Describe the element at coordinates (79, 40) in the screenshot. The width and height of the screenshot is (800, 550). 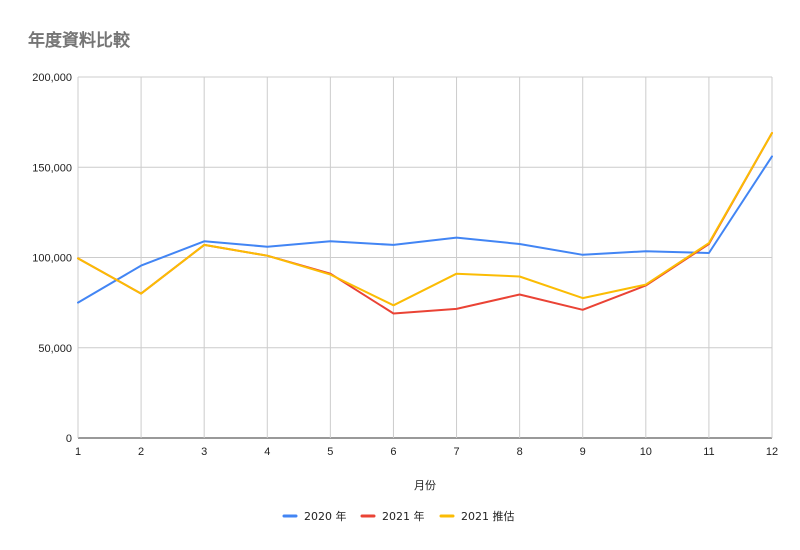
I see `chart-title: 年度資料比較` at that location.